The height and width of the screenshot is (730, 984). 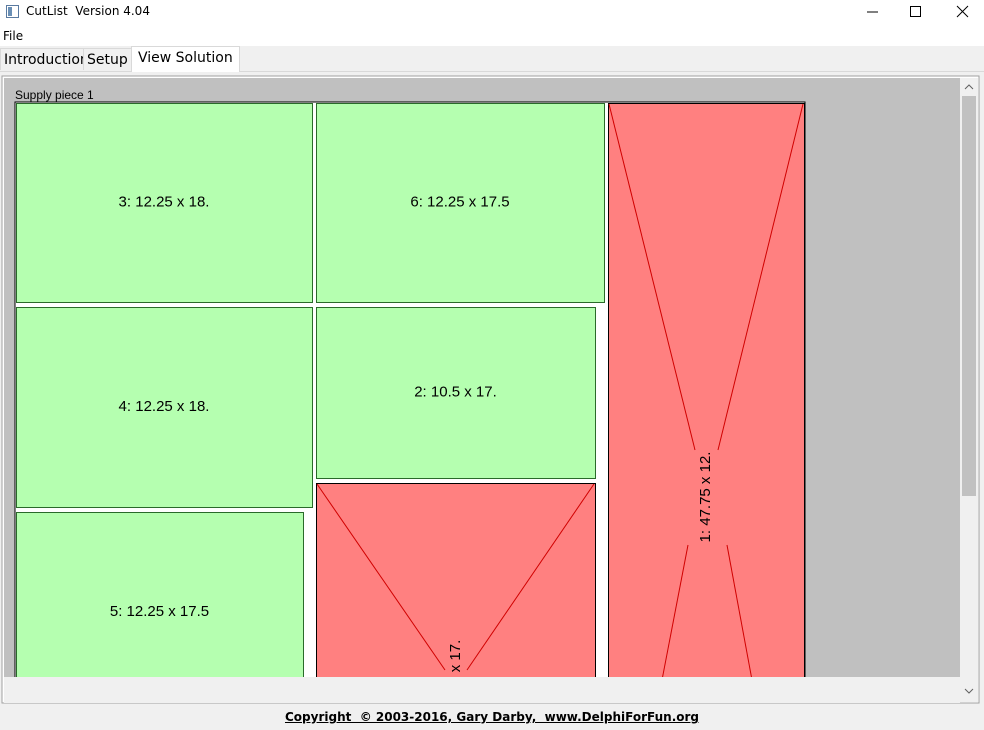 I want to click on scroll-thumb, so click(x=969, y=296).